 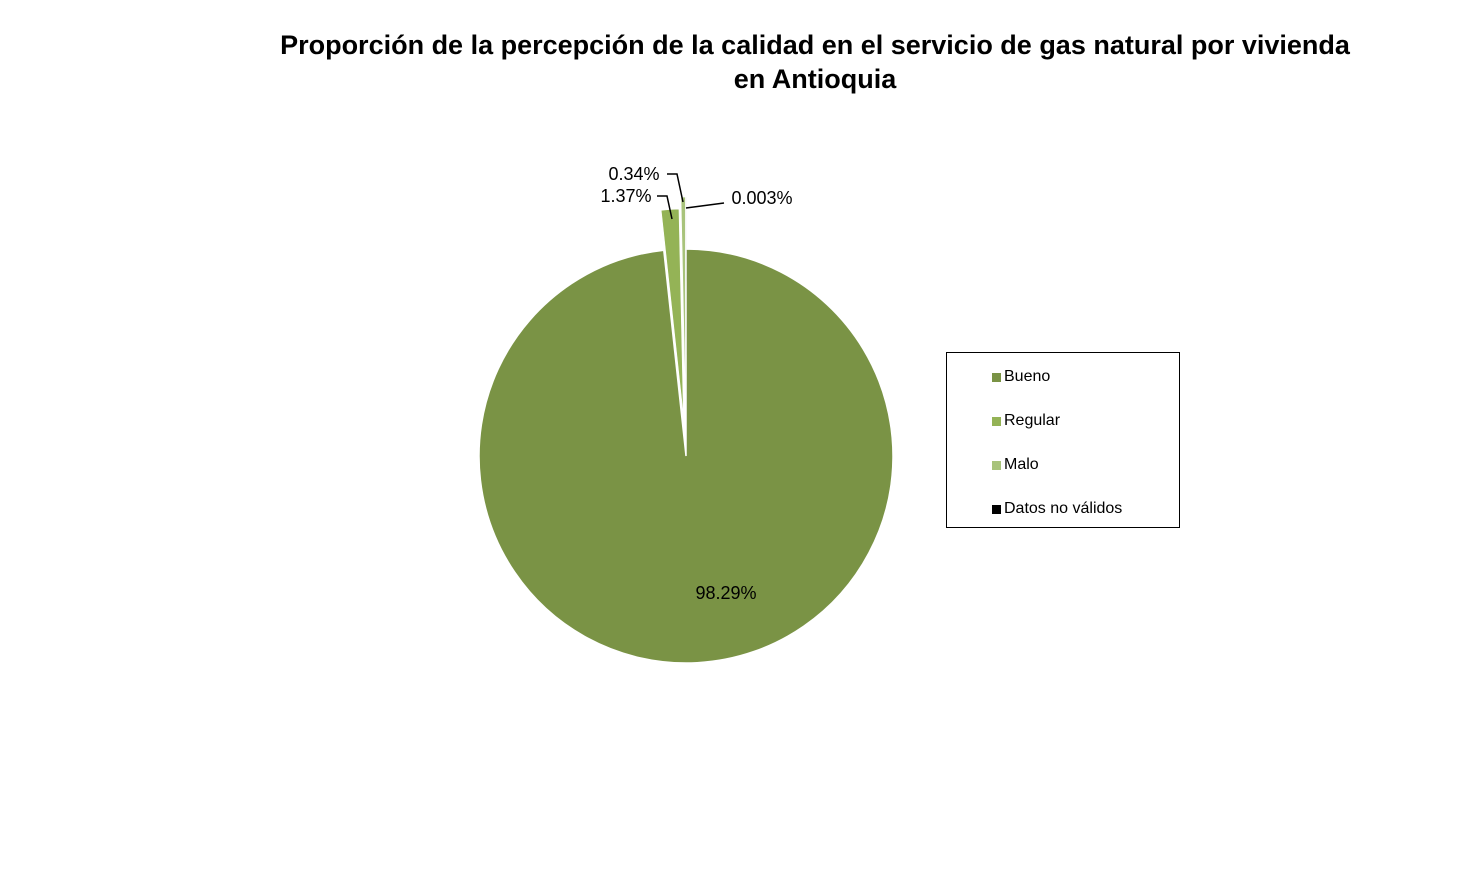 I want to click on legend-swatch-malo, so click(x=996, y=465).